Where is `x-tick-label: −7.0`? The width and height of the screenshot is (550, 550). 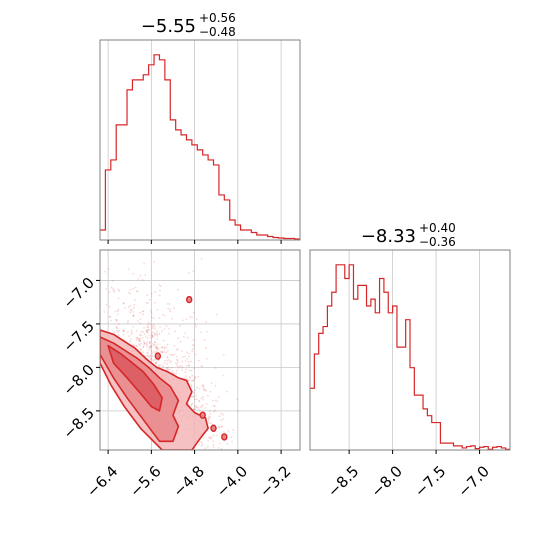 x-tick-label: −7.0 is located at coordinates (473, 481).